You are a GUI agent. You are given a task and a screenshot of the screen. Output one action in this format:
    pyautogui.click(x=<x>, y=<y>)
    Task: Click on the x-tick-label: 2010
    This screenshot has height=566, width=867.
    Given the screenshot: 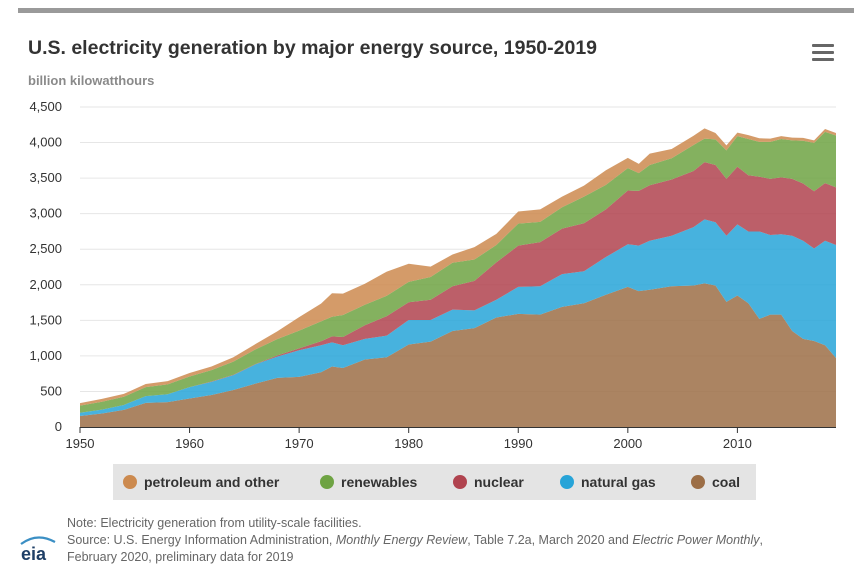 What is the action you would take?
    pyautogui.click(x=737, y=443)
    